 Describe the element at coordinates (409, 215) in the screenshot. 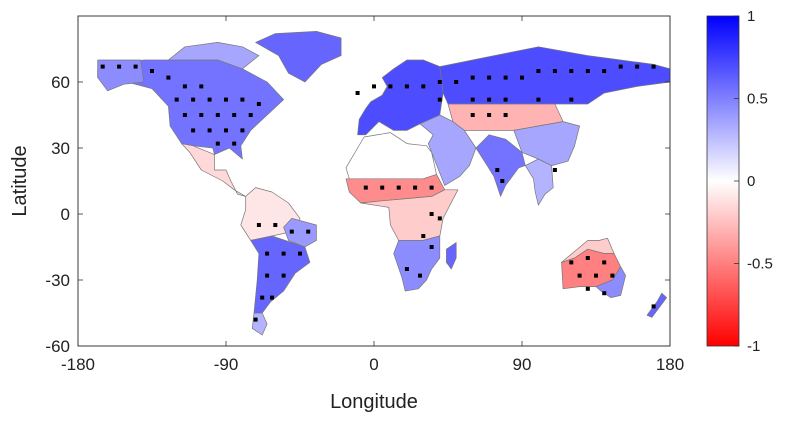

I see `land-region-central-africa` at that location.